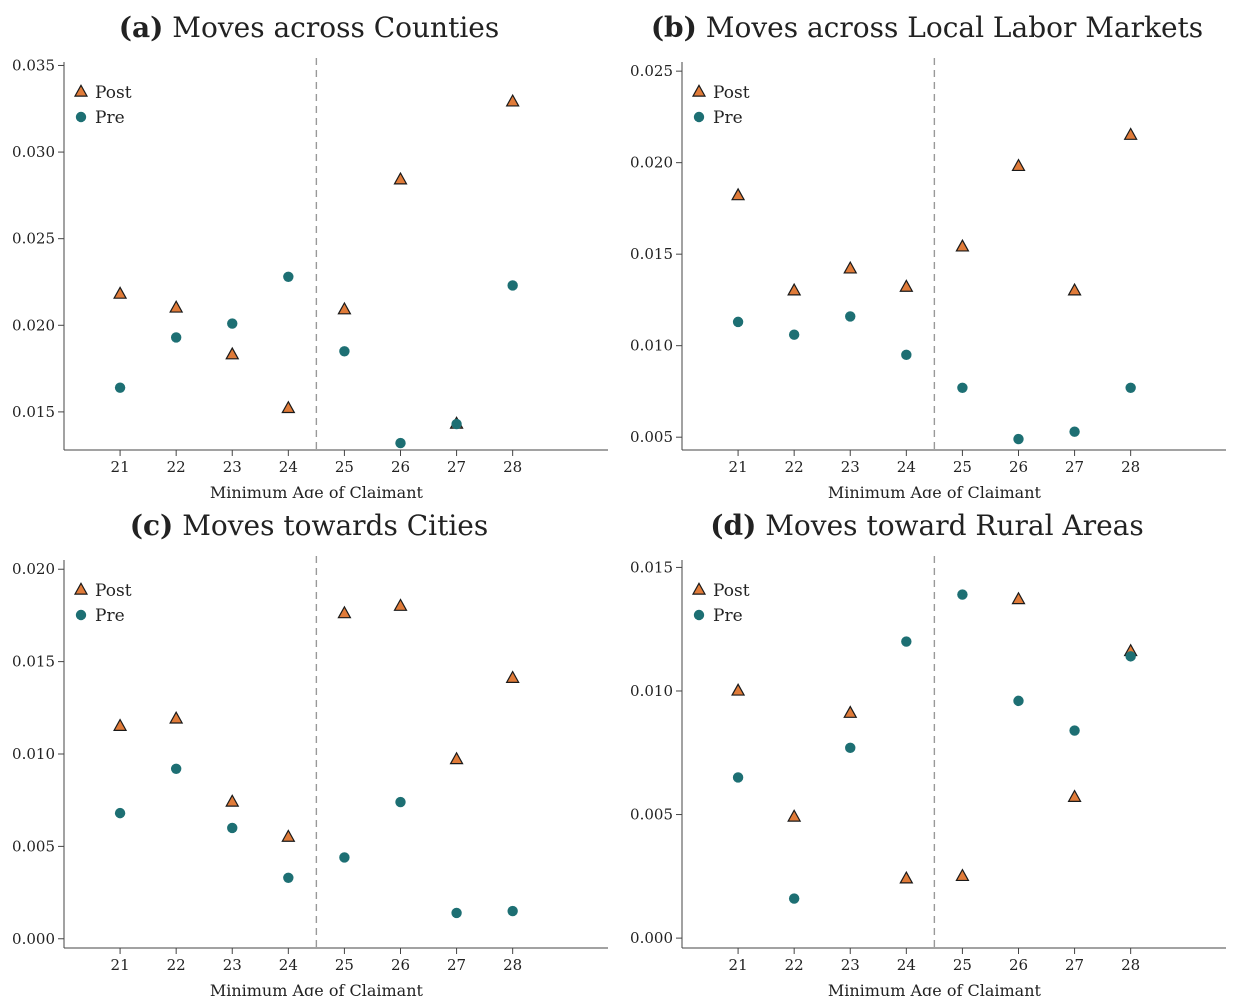 Image resolution: width=1236 pixels, height=996 pixels. Describe the element at coordinates (733, 525) in the screenshot. I see `panel-tag: (d)` at that location.